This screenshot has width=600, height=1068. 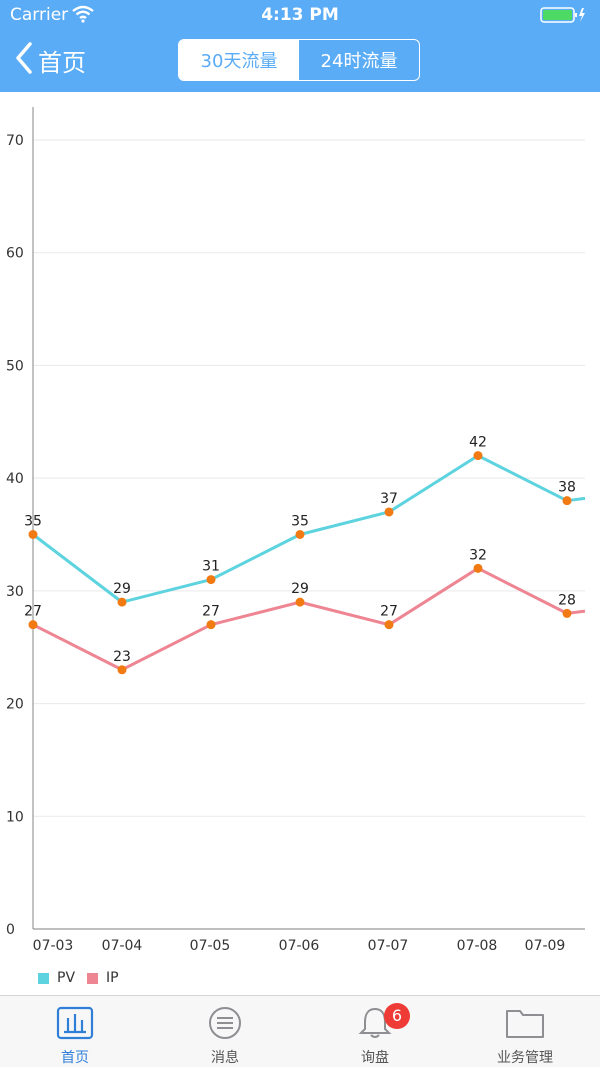 What do you see at coordinates (525, 1023) in the screenshot?
I see `folder-icon` at bounding box center [525, 1023].